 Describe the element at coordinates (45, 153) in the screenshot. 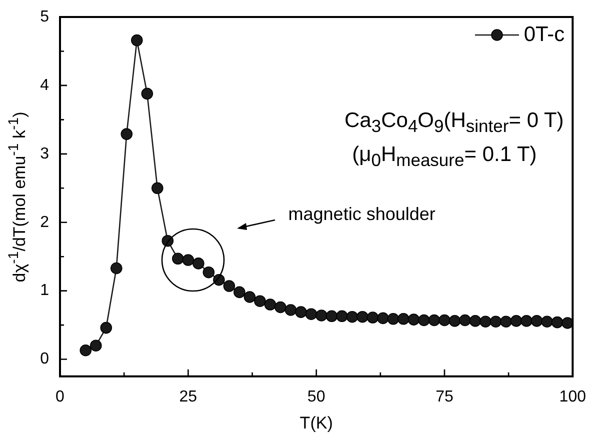

I see `y-tick-label: 3` at that location.